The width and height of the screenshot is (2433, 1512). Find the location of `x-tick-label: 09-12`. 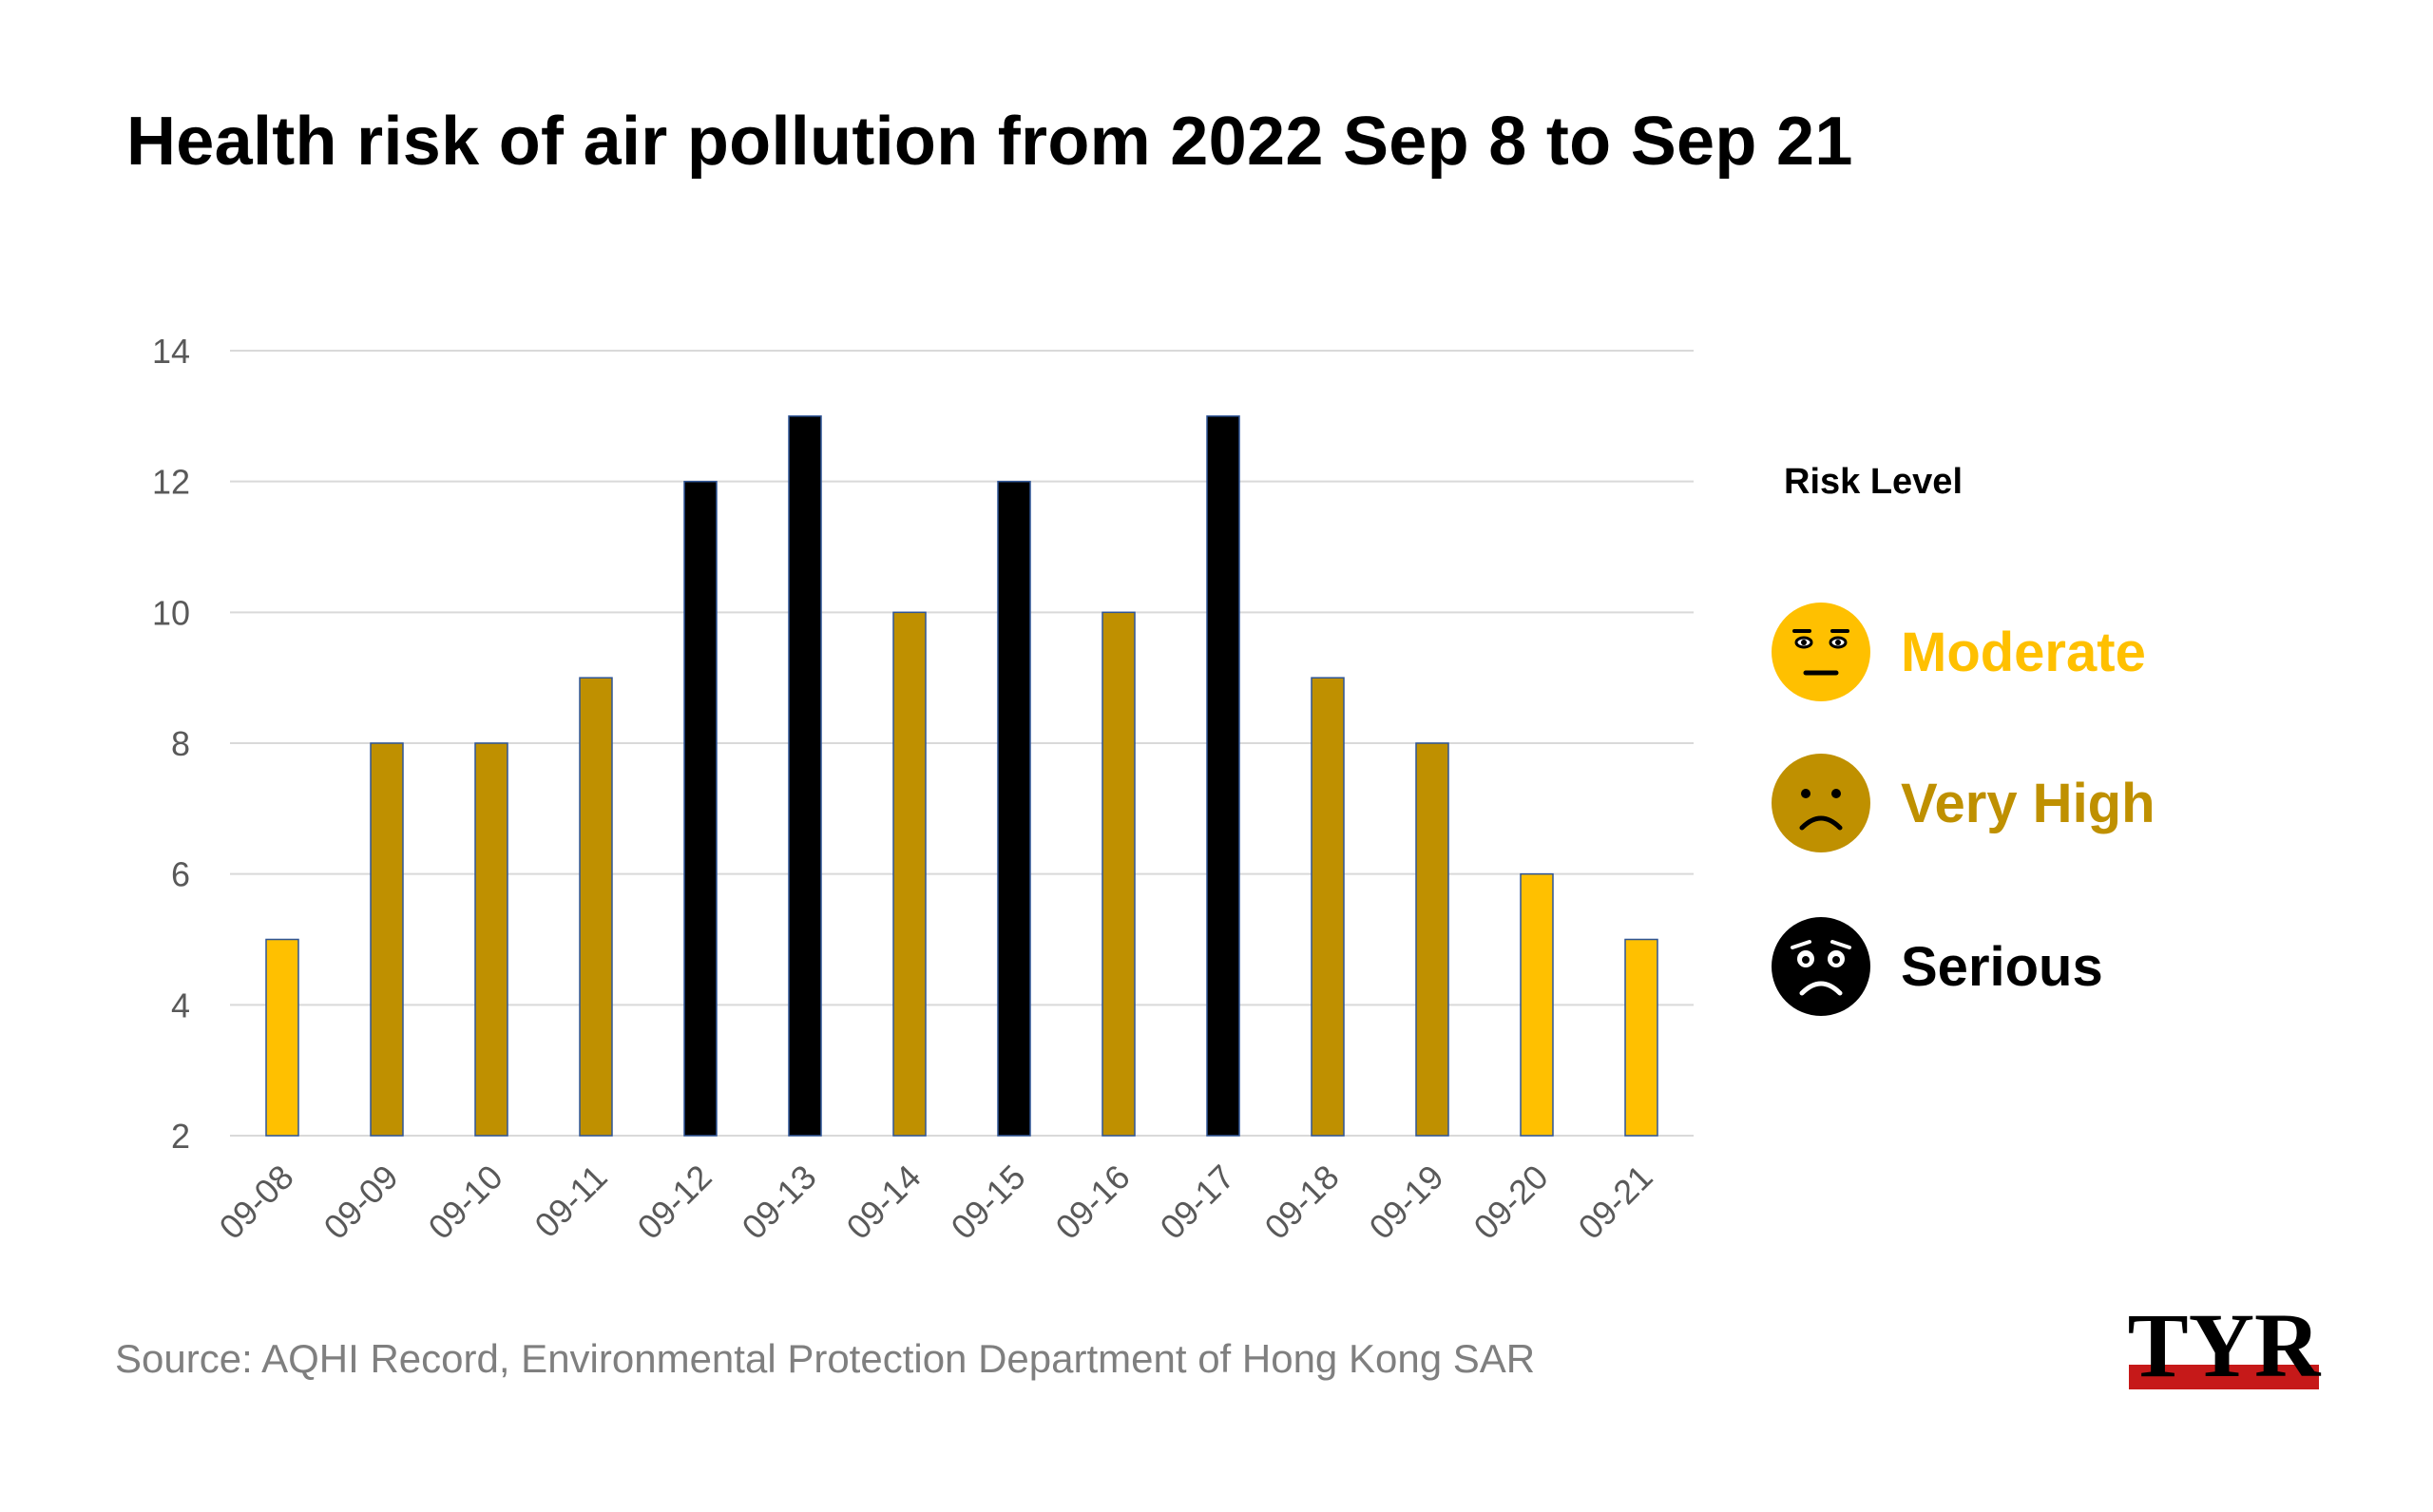

x-tick-label: 09-12 is located at coordinates (674, 1202).